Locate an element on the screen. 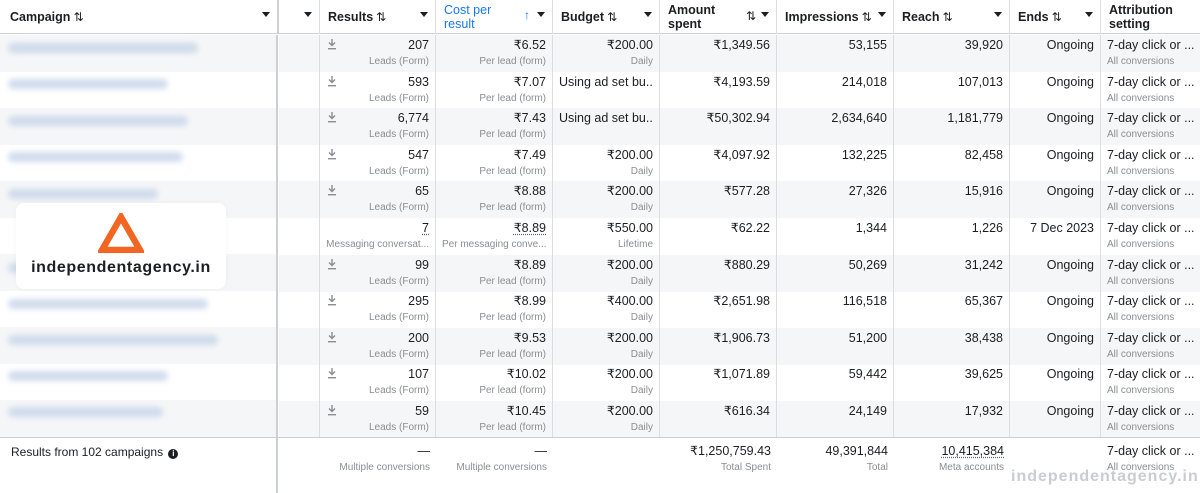  column-header-cost-per-result: Cost per result ↑ is located at coordinates (494, 17).